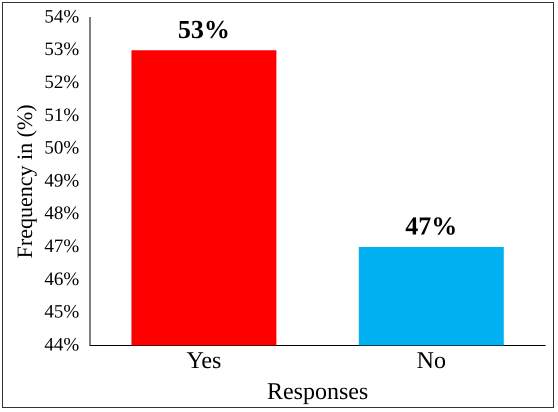 Image resolution: width=558 pixels, height=412 pixels. I want to click on y-tick-label: 44%, so click(62, 345).